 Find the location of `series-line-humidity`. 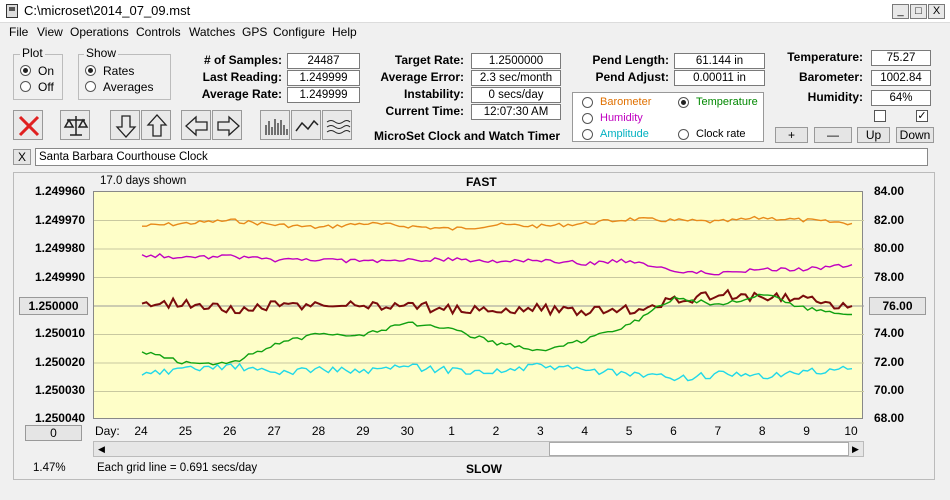

series-line-humidity is located at coordinates (497, 264).